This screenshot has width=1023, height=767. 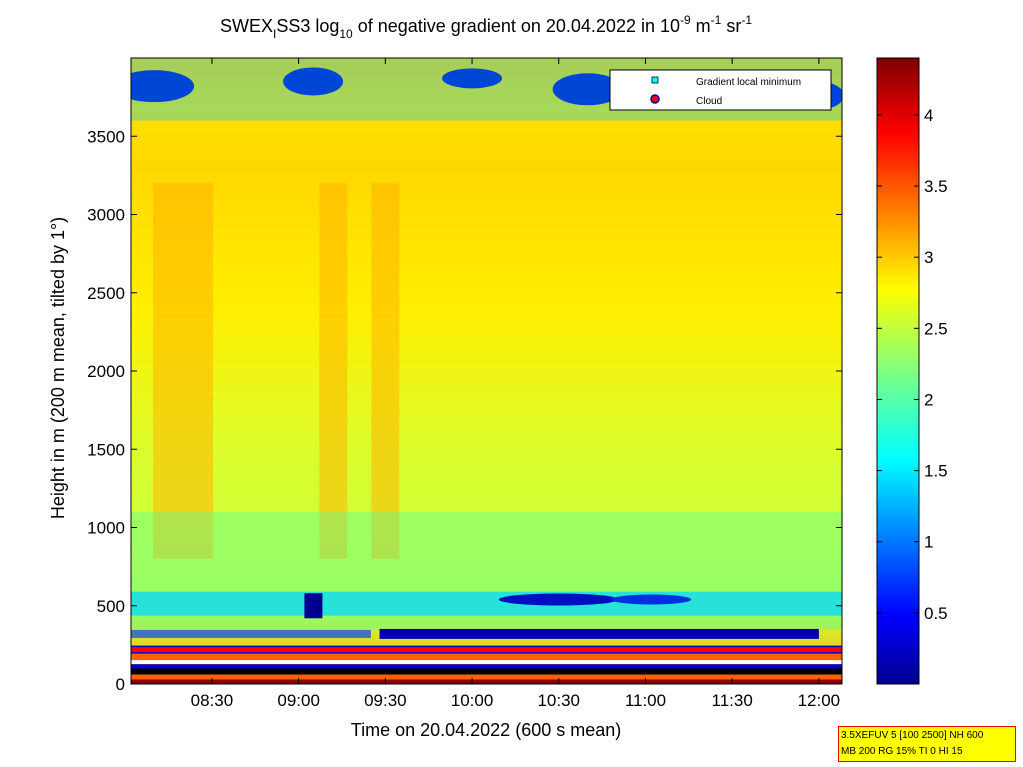 What do you see at coordinates (936, 186) in the screenshot?
I see `colorbar-tick-label: 3.5` at bounding box center [936, 186].